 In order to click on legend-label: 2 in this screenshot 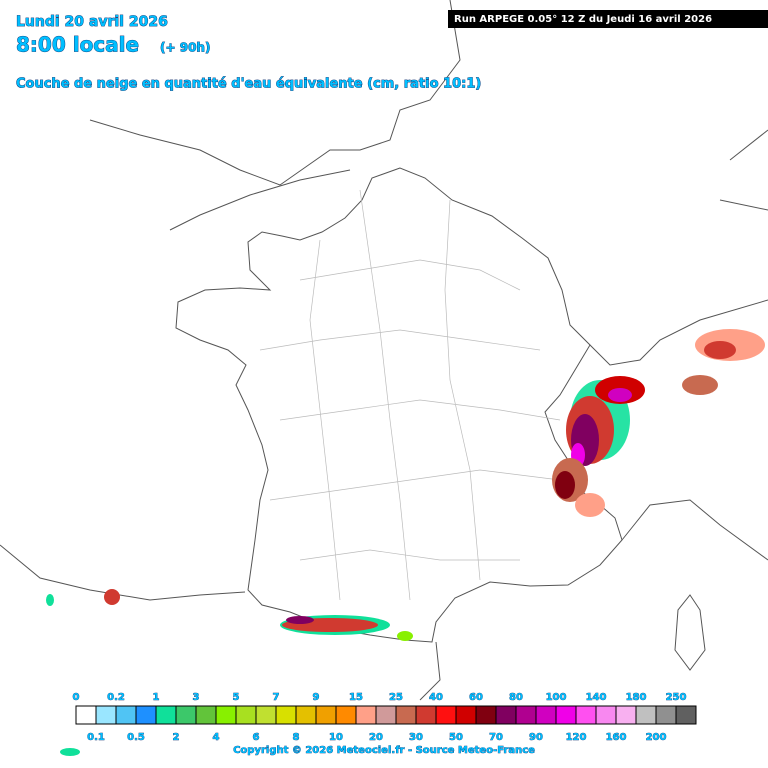, I will do `click(176, 737)`.